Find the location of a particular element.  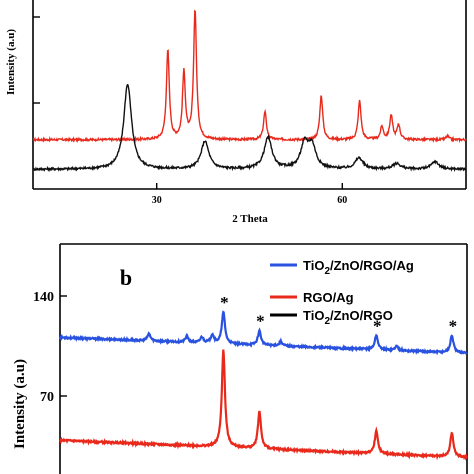

panel-a-x-tick-label: 60 is located at coordinates (342, 200).